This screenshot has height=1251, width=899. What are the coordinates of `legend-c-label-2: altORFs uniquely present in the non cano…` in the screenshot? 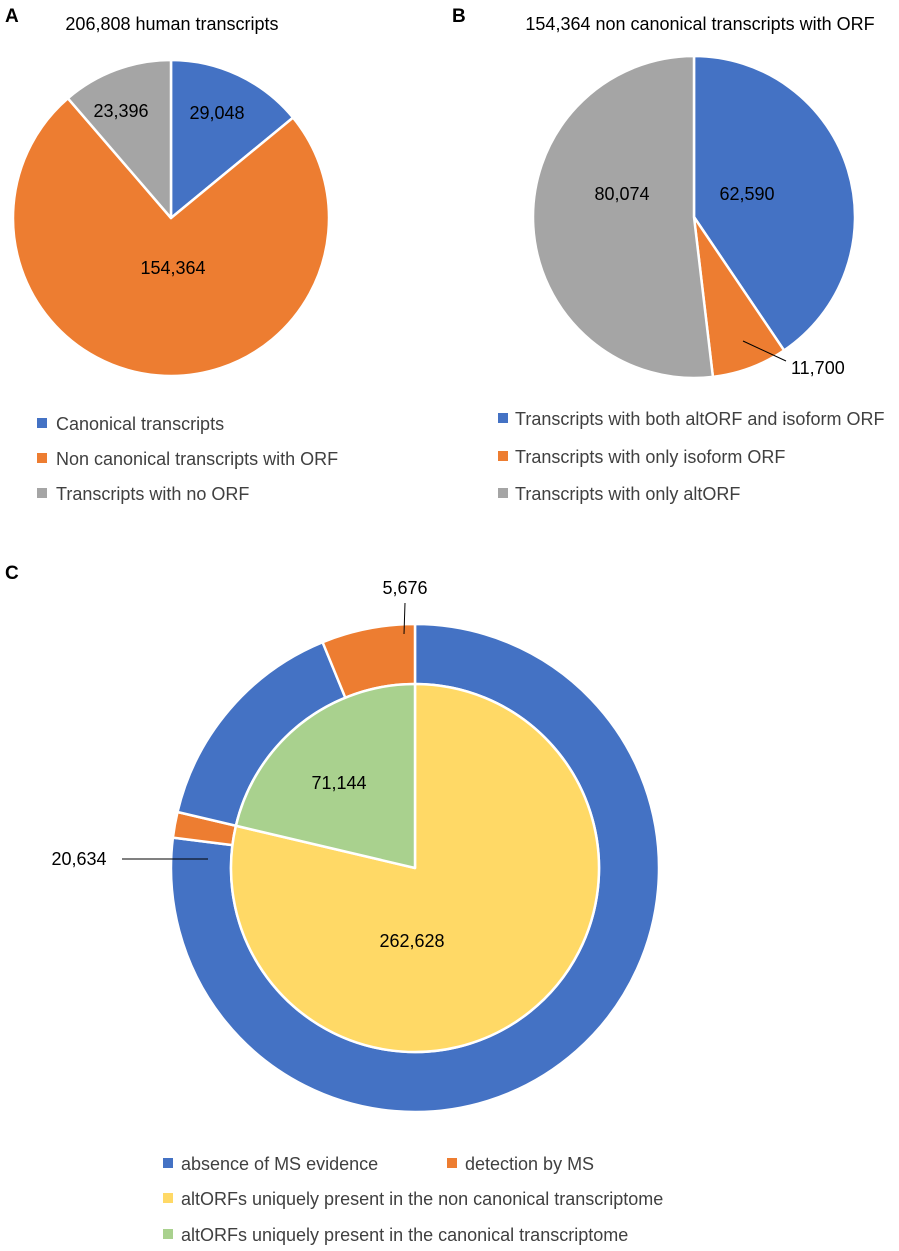 It's located at (422, 1199).